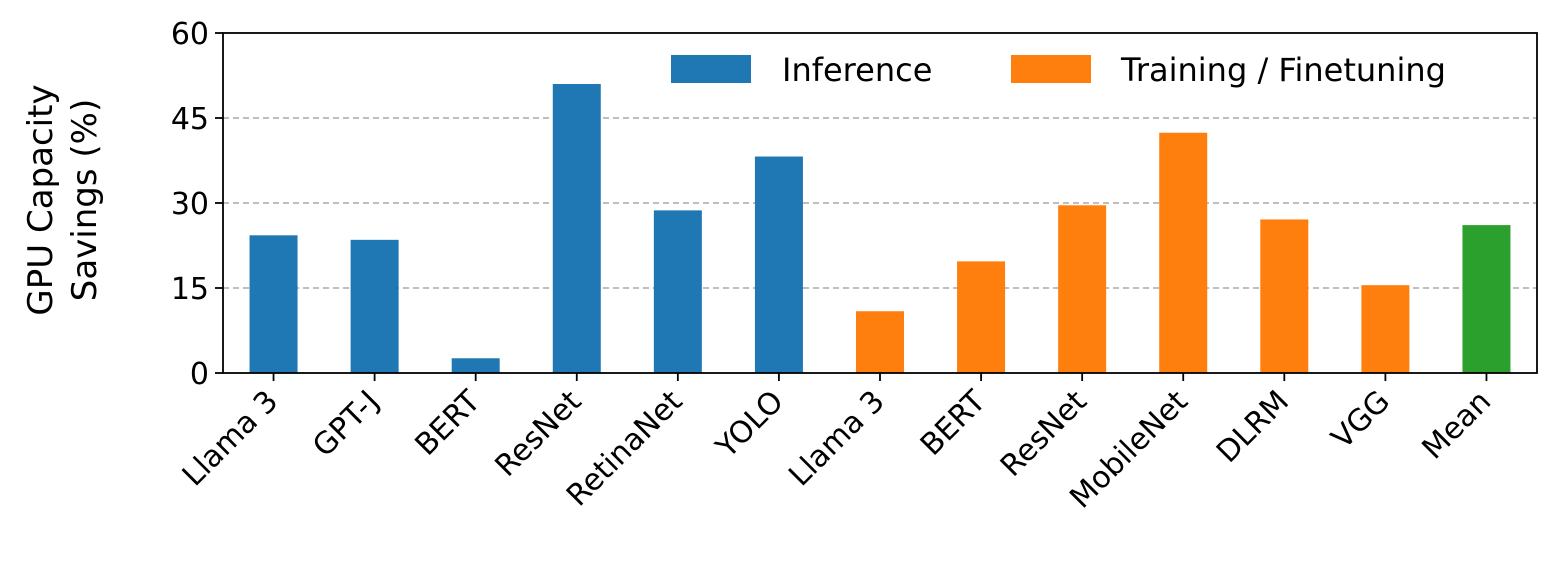 Image resolution: width=1561 pixels, height=578 pixels. What do you see at coordinates (63, 199) in the screenshot?
I see `y-axis-title: GPU Capacity Savings (%)` at bounding box center [63, 199].